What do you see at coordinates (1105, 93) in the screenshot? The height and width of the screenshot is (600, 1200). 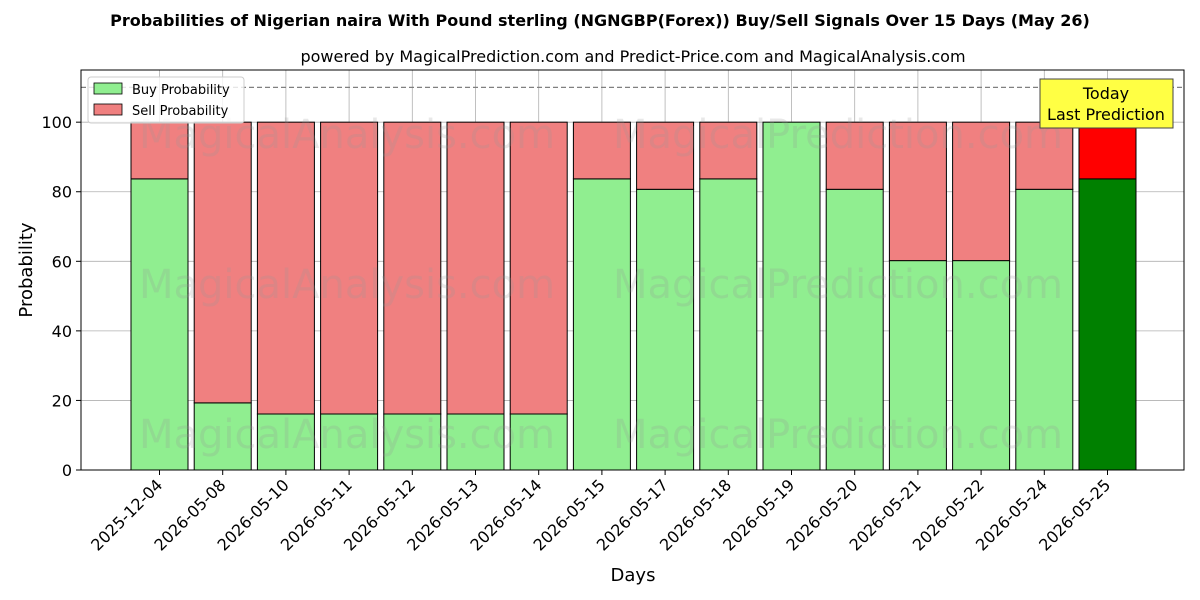 I see `annotation-line-1: Today` at bounding box center [1105, 93].